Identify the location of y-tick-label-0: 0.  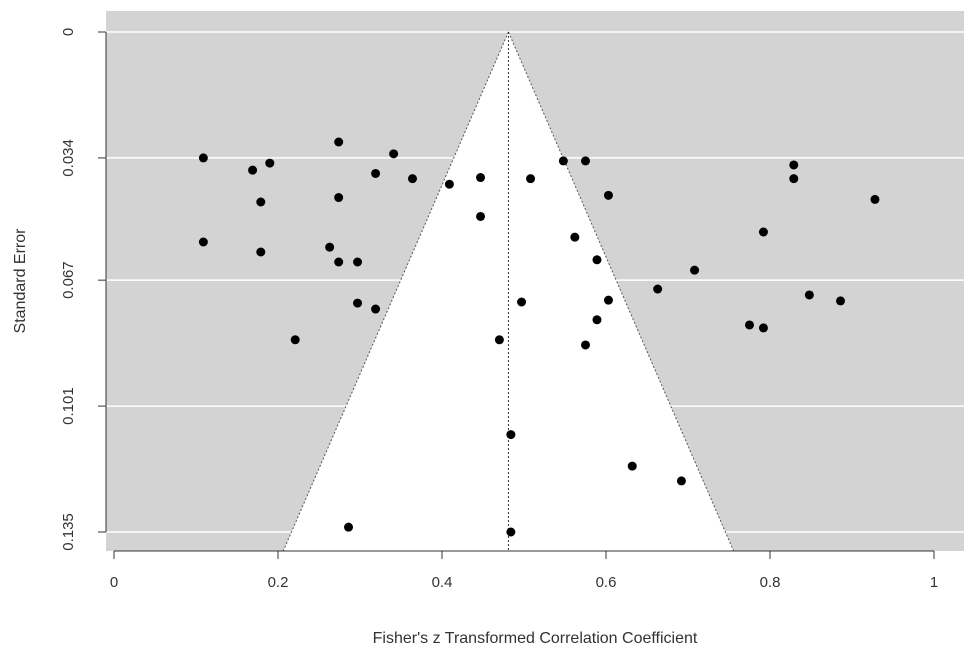
(68, 32).